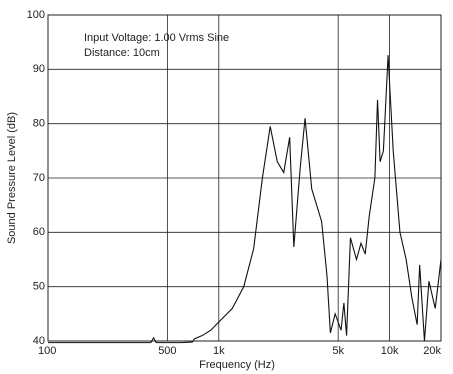  What do you see at coordinates (39, 232) in the screenshot?
I see `y-tick-label: 60` at bounding box center [39, 232].